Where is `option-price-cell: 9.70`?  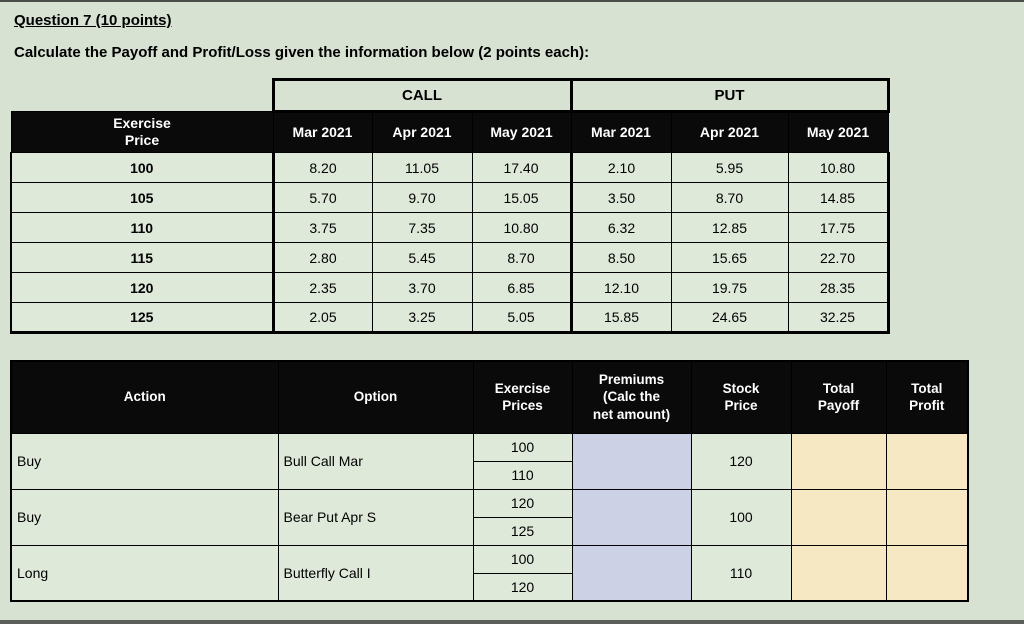
option-price-cell: 9.70 is located at coordinates (422, 197).